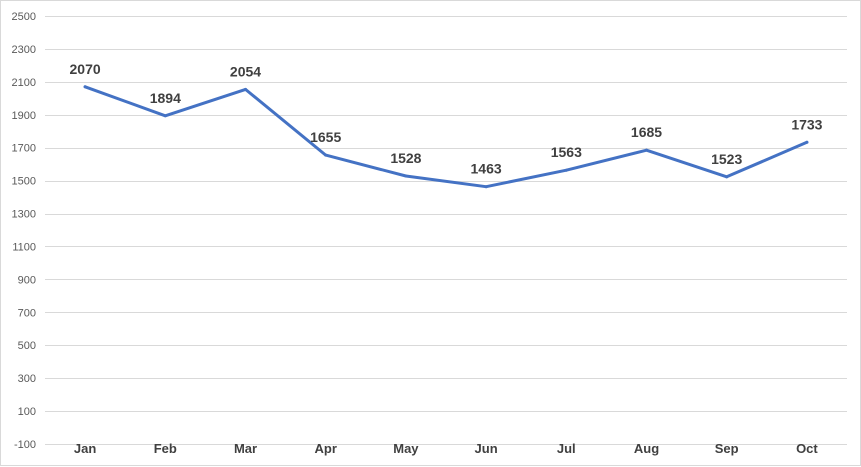 This screenshot has height=467, width=861. I want to click on x-tick-label: Sep, so click(727, 448).